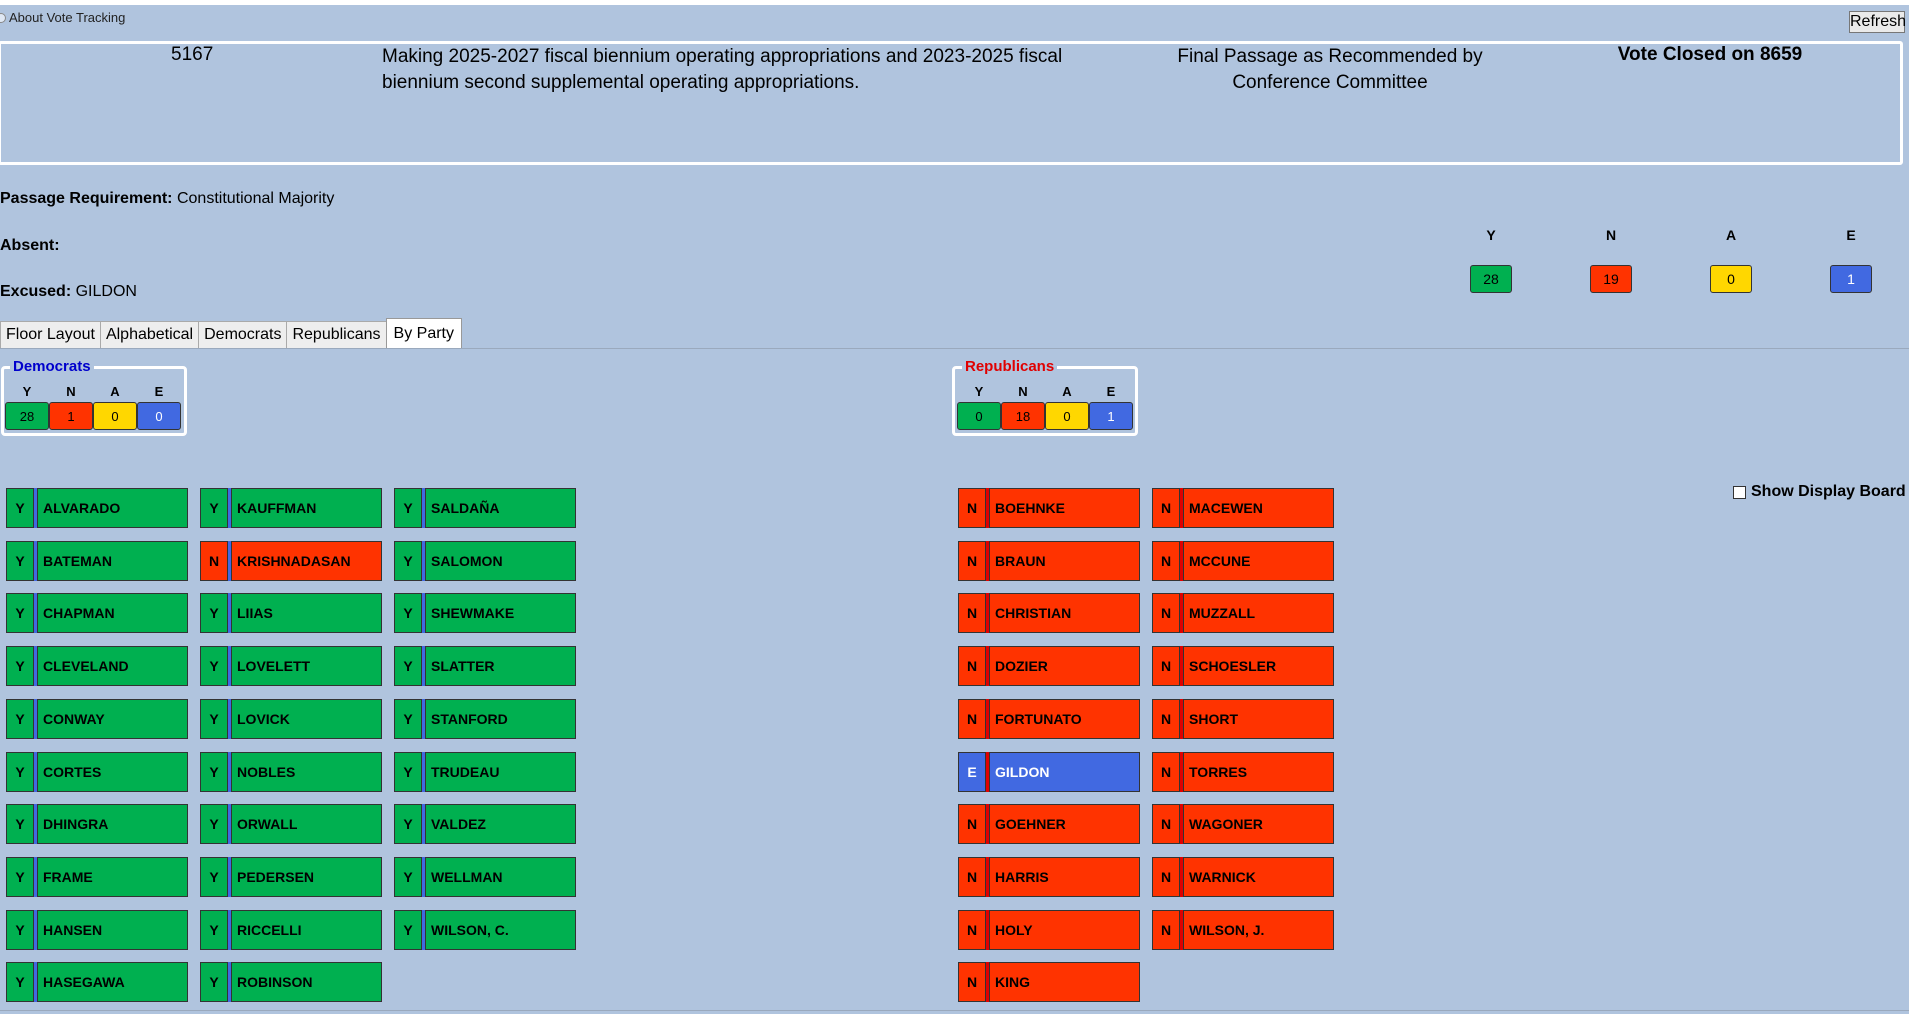 This screenshot has height=1014, width=1909. What do you see at coordinates (112, 666) in the screenshot?
I see `member-name: CLEVELAND` at bounding box center [112, 666].